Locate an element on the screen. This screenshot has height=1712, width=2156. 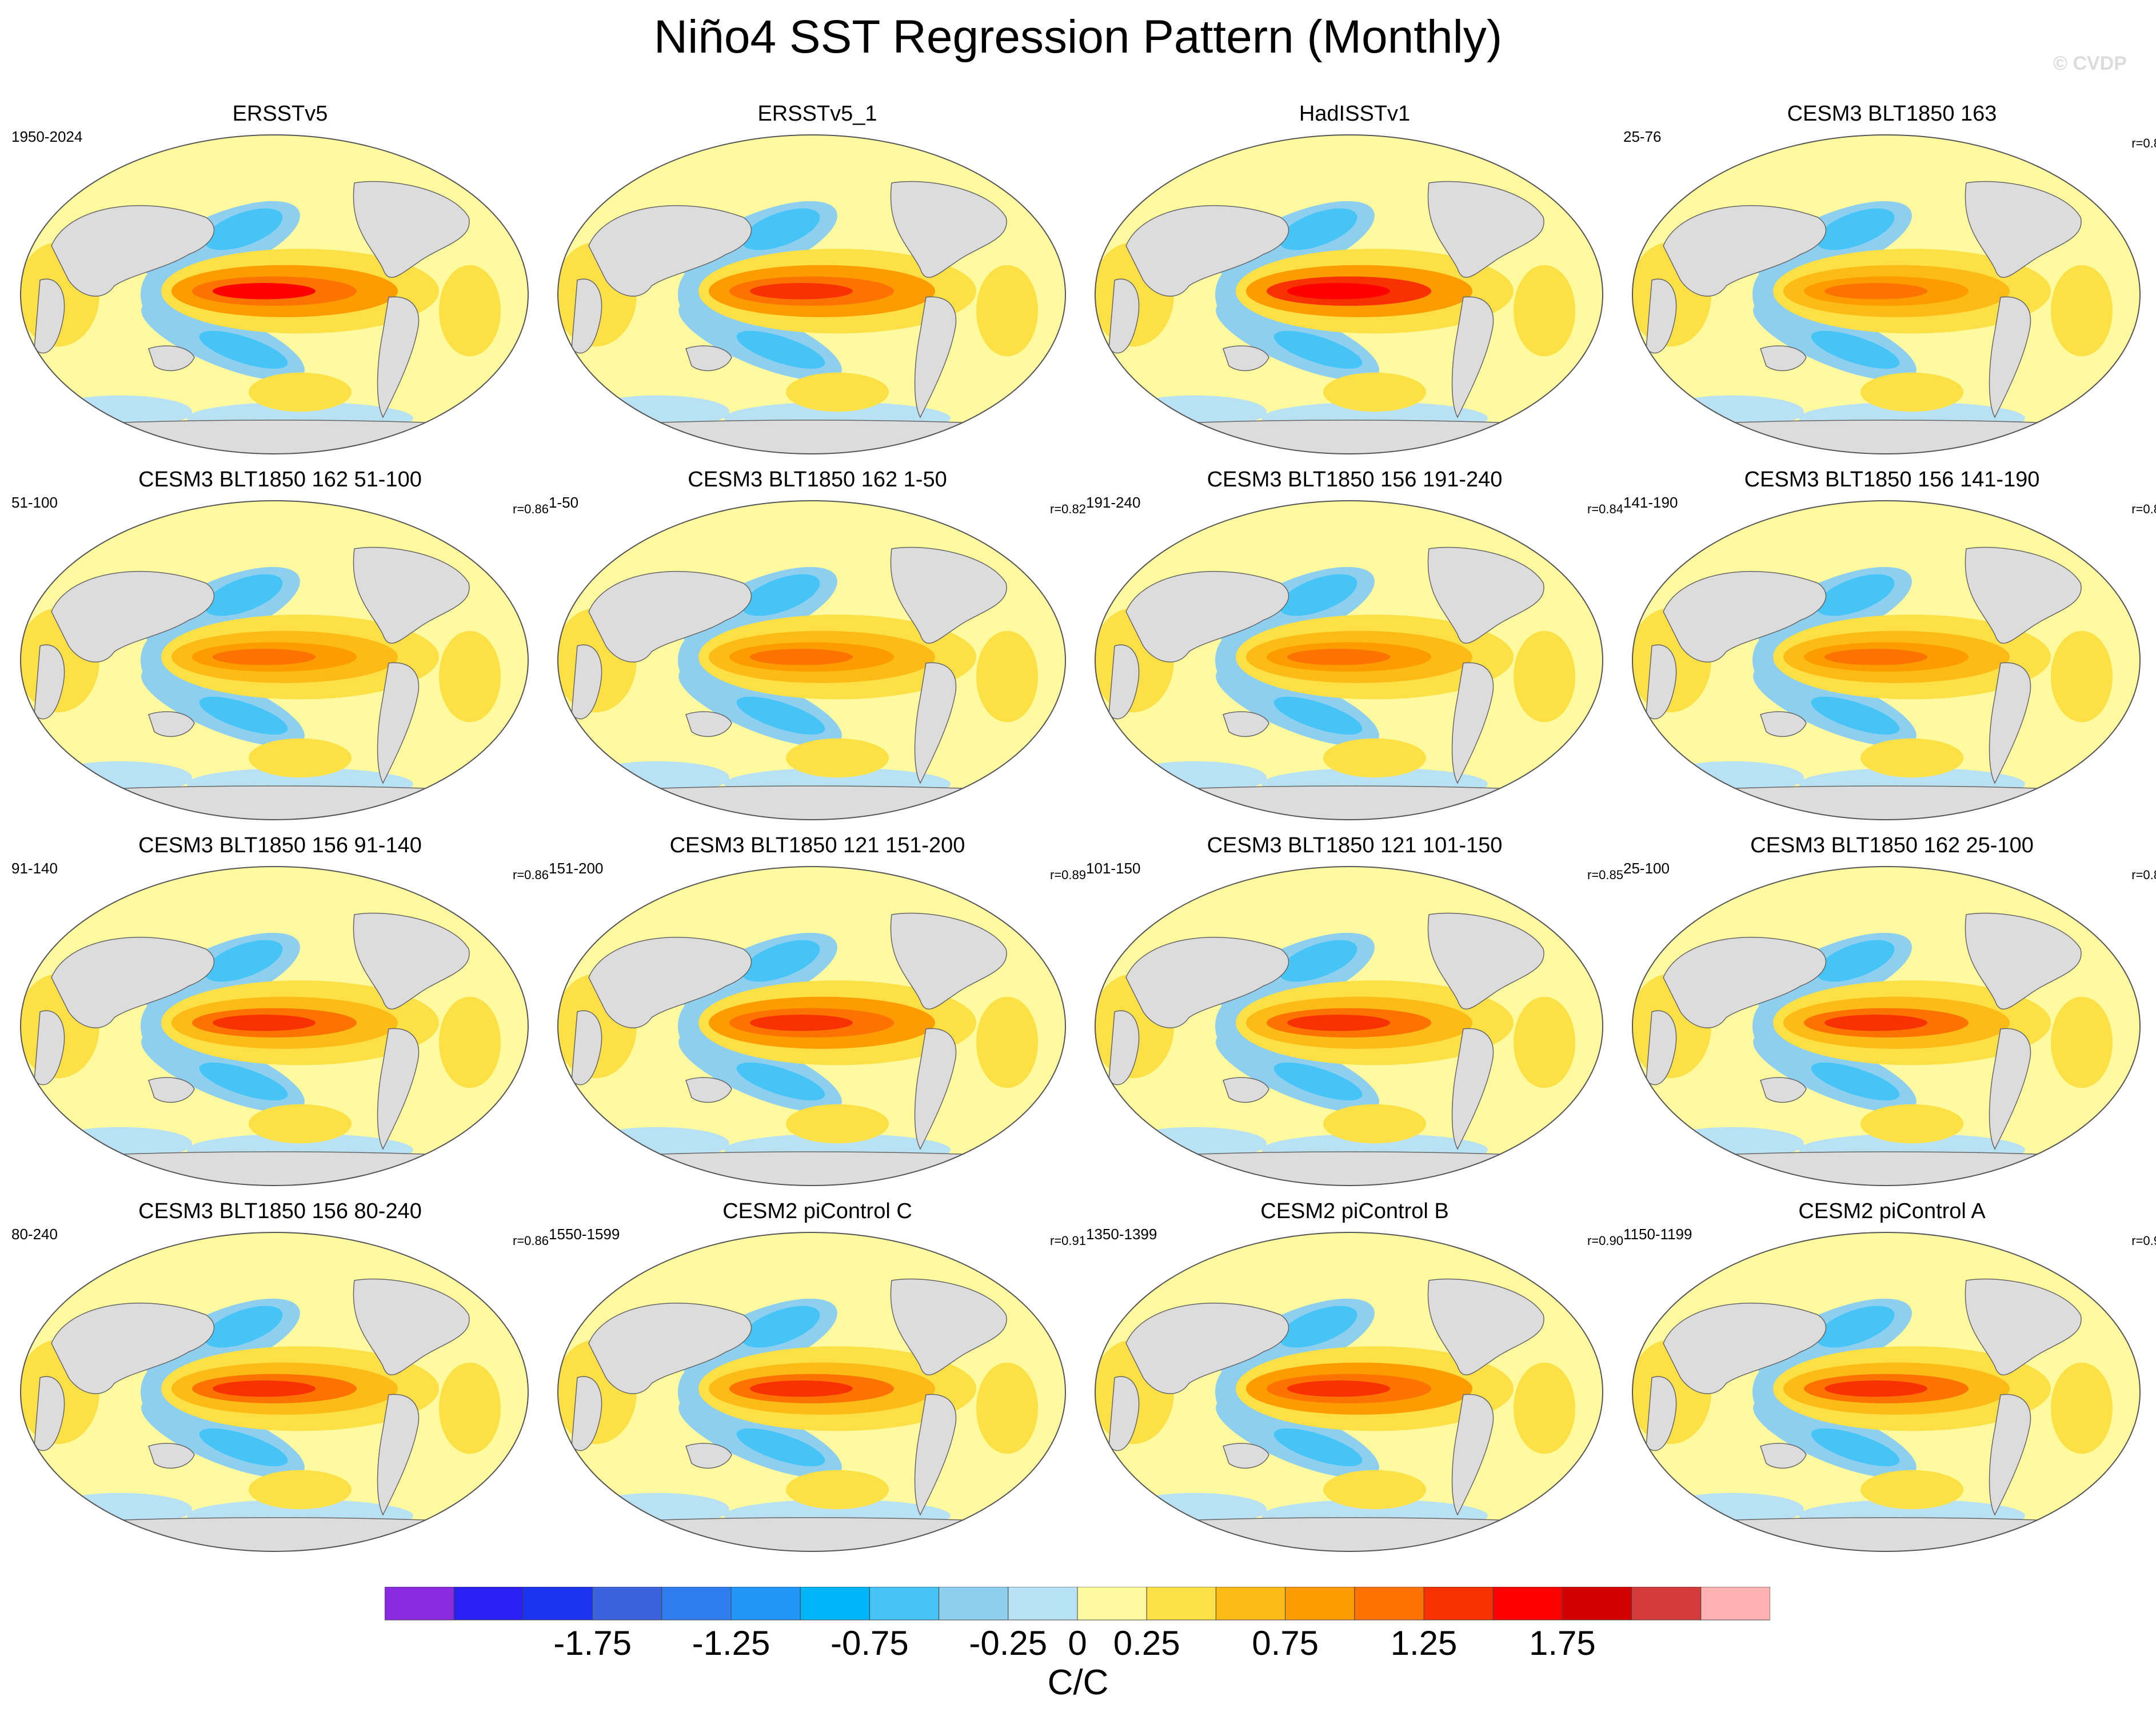
map-panel: CESM3 BLT1850 162 1-50 1-50 r=0.82 is located at coordinates (817, 650).